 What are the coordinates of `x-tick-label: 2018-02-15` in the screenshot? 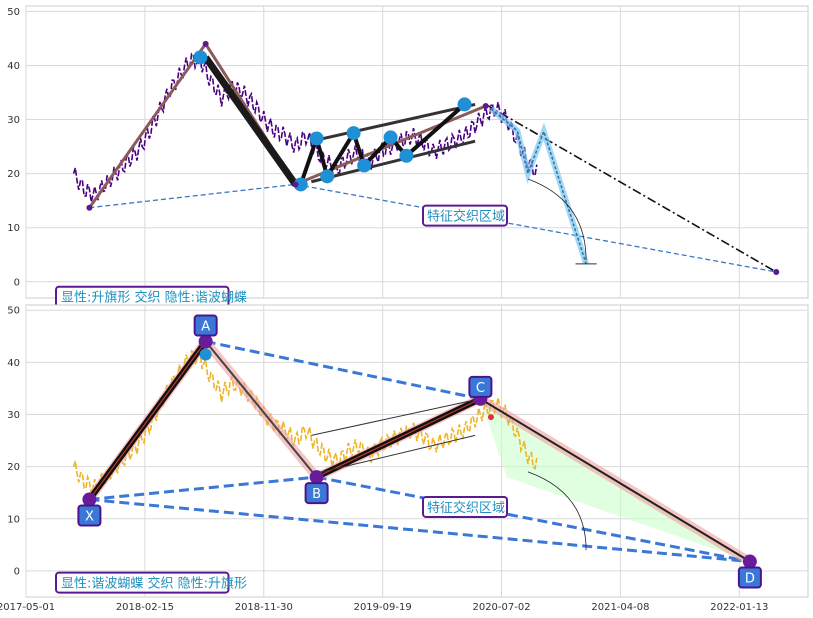 It's located at (145, 607).